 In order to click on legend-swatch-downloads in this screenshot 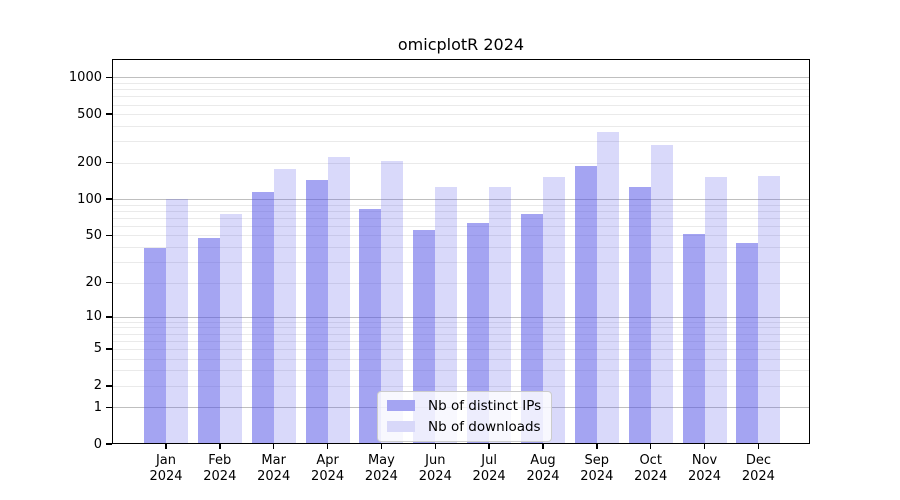, I will do `click(401, 426)`.